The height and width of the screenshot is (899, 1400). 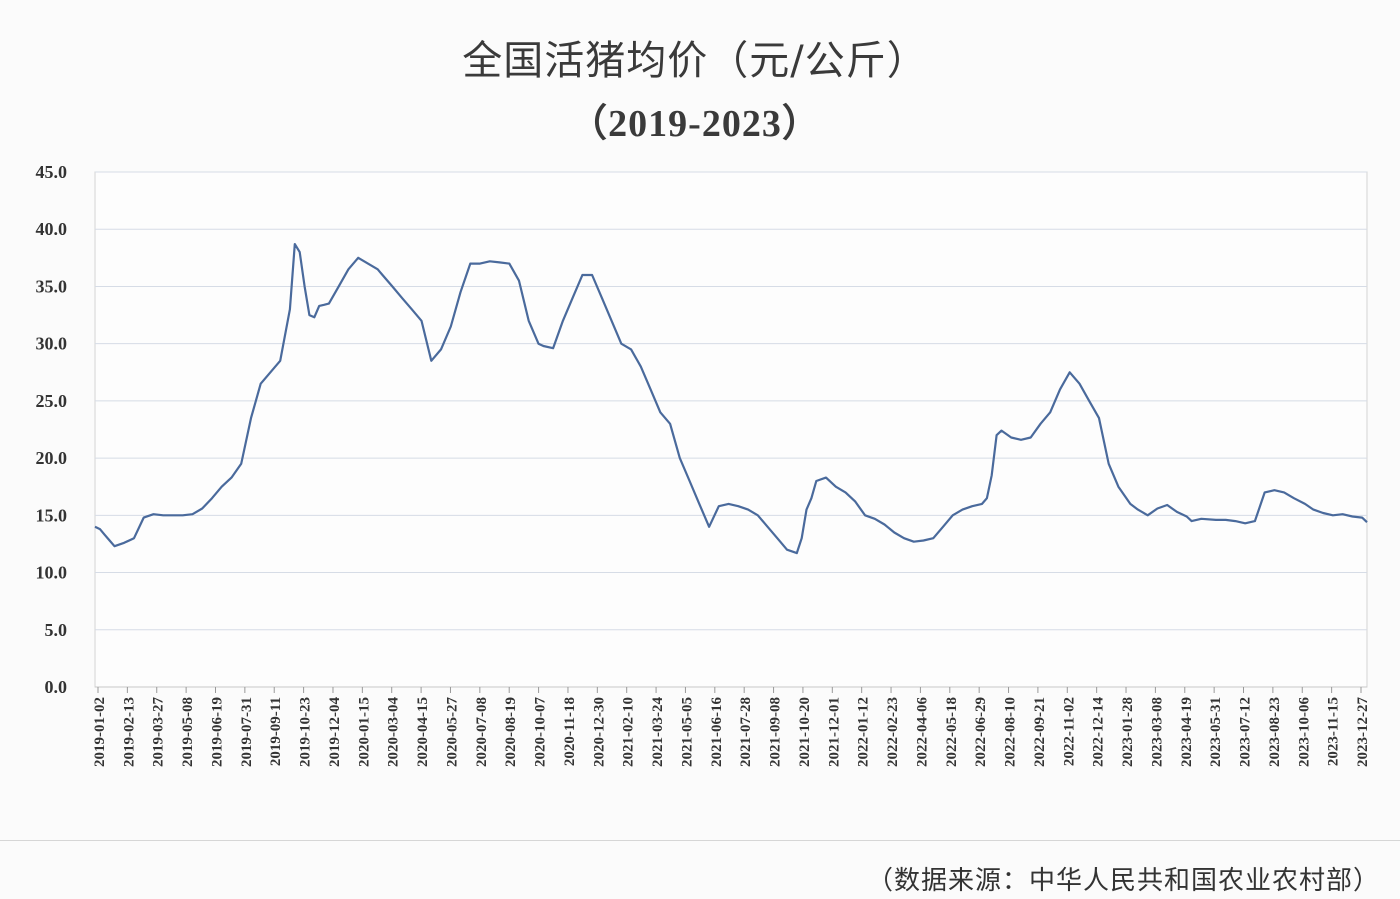 What do you see at coordinates (129, 732) in the screenshot?
I see `x-tick-label: 2019-02-13` at bounding box center [129, 732].